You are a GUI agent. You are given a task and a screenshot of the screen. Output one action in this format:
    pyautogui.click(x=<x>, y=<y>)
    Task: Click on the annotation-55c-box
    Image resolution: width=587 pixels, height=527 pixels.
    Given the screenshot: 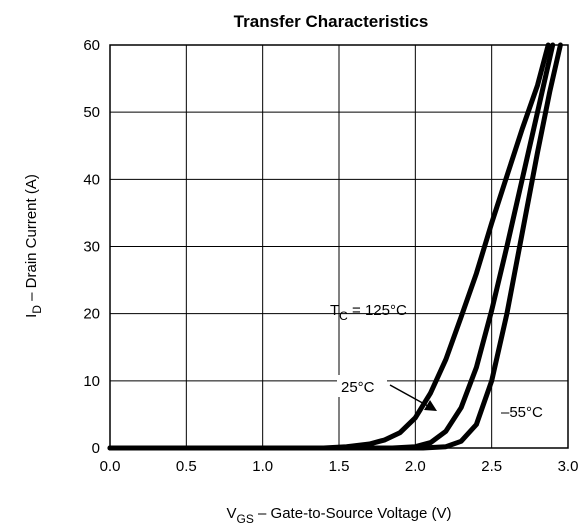 What is the action you would take?
    pyautogui.click(x=530, y=411)
    